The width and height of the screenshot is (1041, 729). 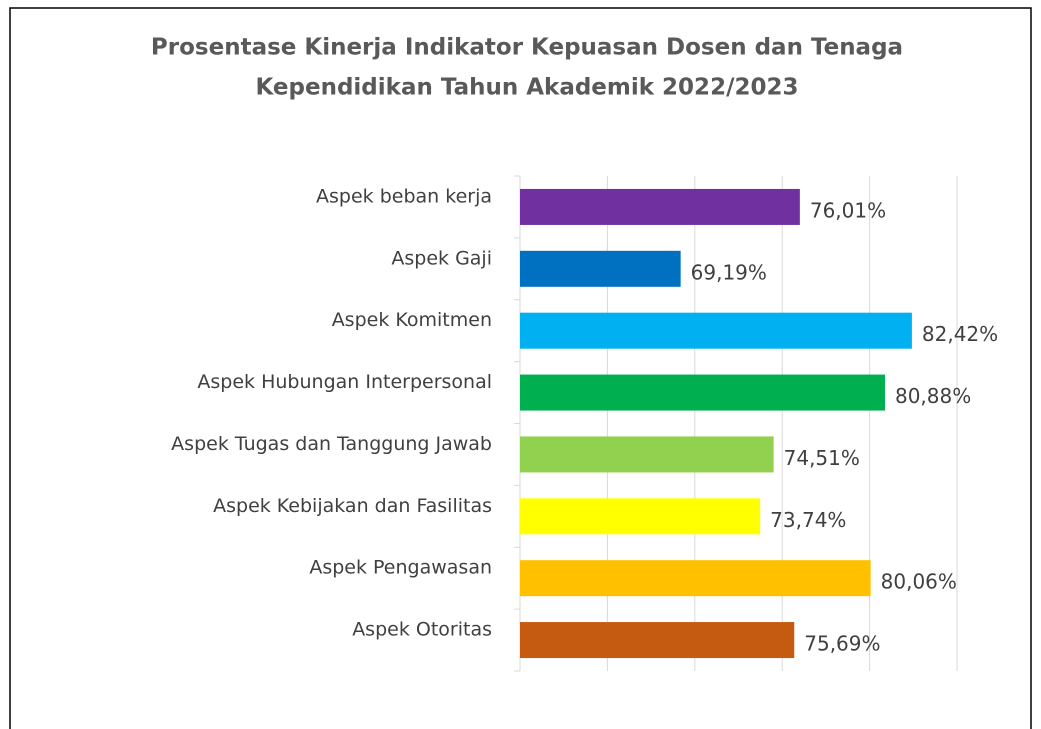 I want to click on data-label: 80,06%, so click(x=919, y=582).